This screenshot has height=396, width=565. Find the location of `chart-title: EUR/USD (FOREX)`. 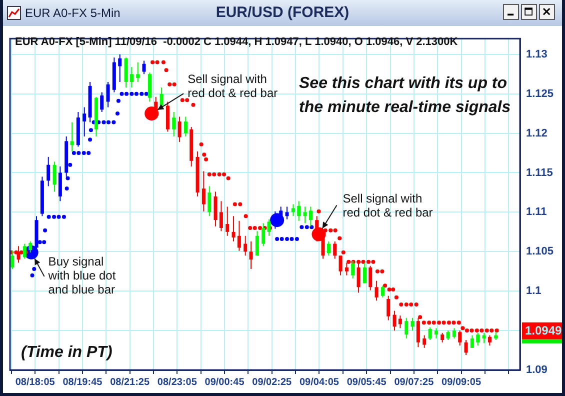

chart-title: EUR/USD (FOREX) is located at coordinates (283, 12).